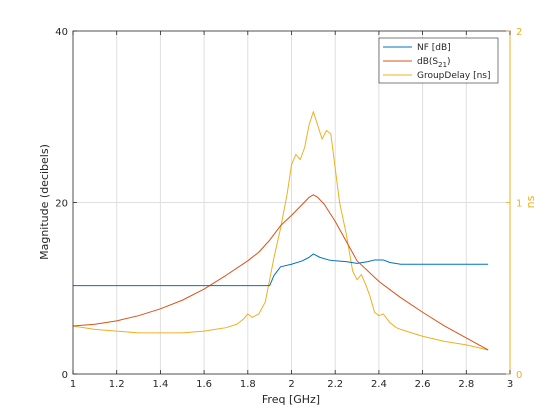 Image resolution: width=560 pixels, height=420 pixels. What do you see at coordinates (519, 375) in the screenshot?
I see `y-tick-label-right: 0` at bounding box center [519, 375].